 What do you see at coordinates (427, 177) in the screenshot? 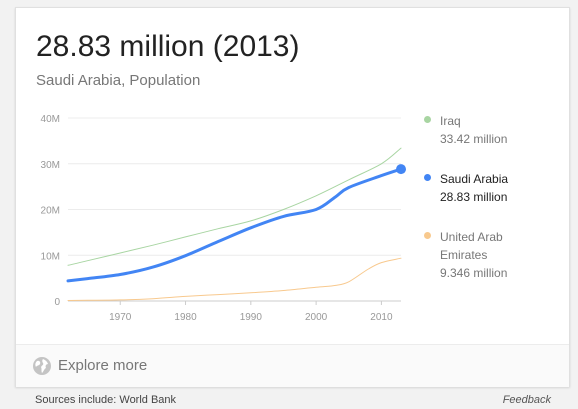
I see `legend-dot-saudi-arabia` at bounding box center [427, 177].